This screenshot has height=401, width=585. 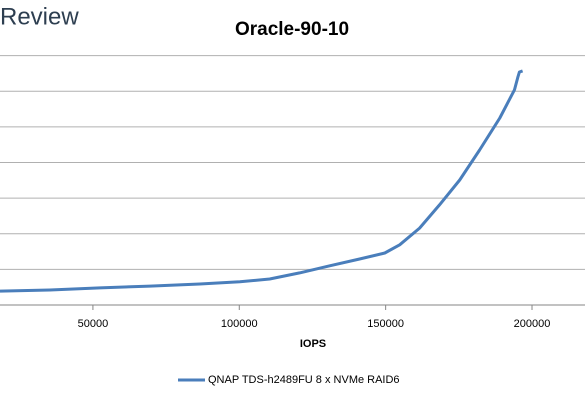 What do you see at coordinates (304, 380) in the screenshot?
I see `legend-label: QNAP TDS-h2489FU 8 x NVMe RAID6` at bounding box center [304, 380].